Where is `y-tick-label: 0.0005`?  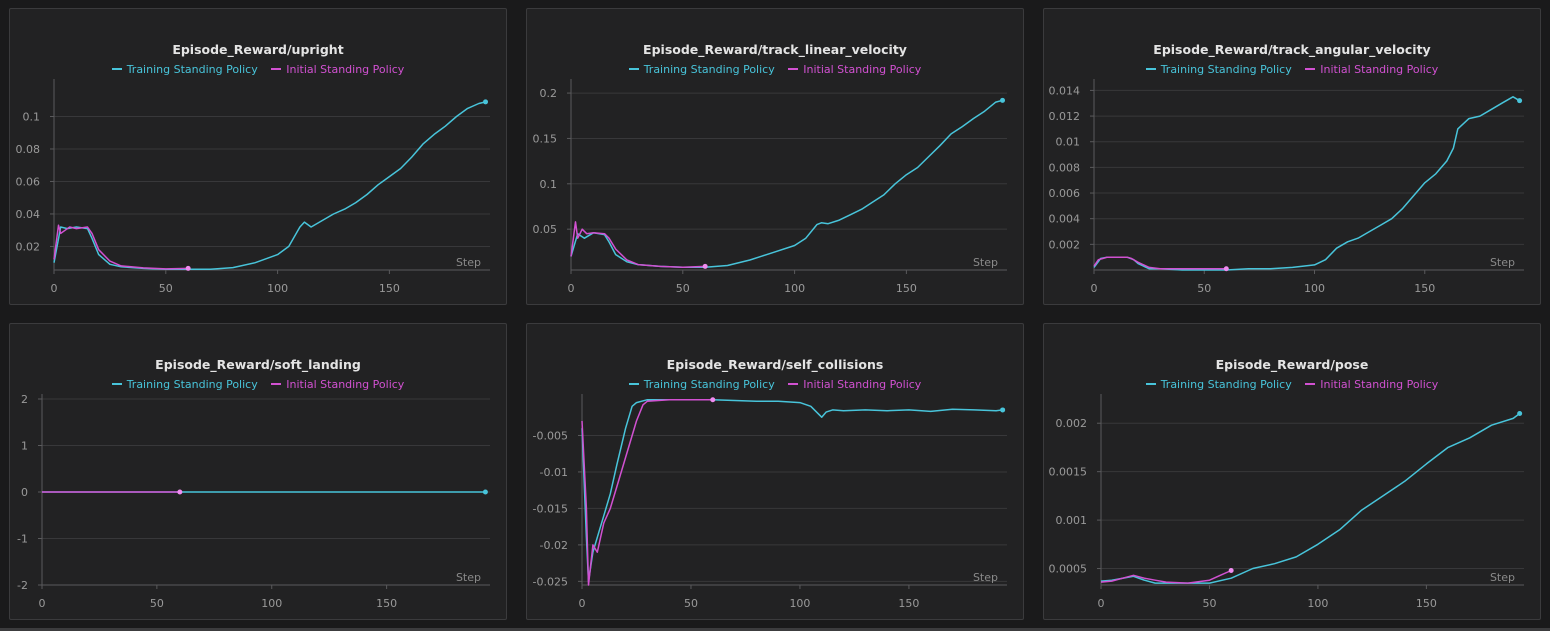 y-tick-label: 0.0005 is located at coordinates (1068, 569).